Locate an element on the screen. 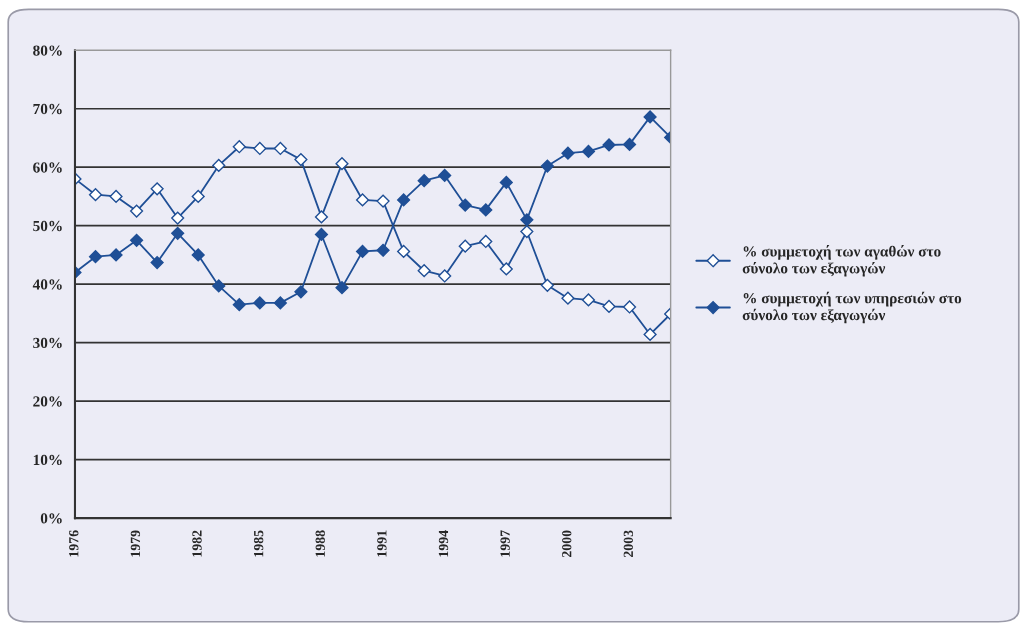 This screenshot has height=628, width=1027. y-tick-label: 50% is located at coordinates (47, 226).